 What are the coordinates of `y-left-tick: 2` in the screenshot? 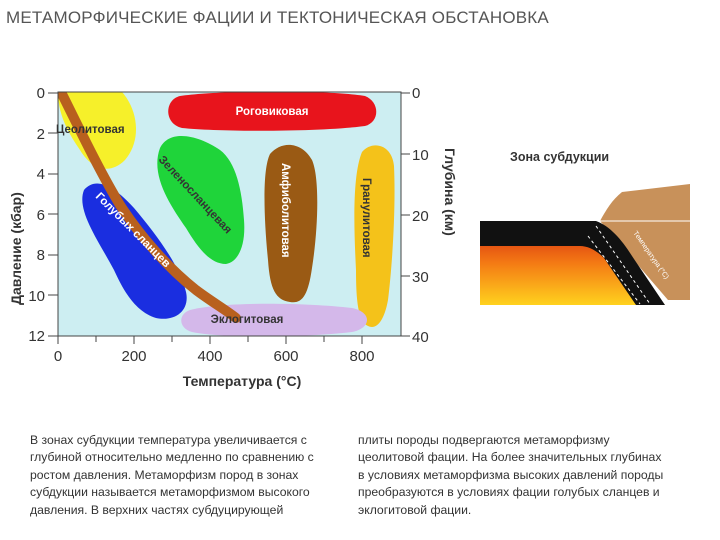 It's located at (41, 134).